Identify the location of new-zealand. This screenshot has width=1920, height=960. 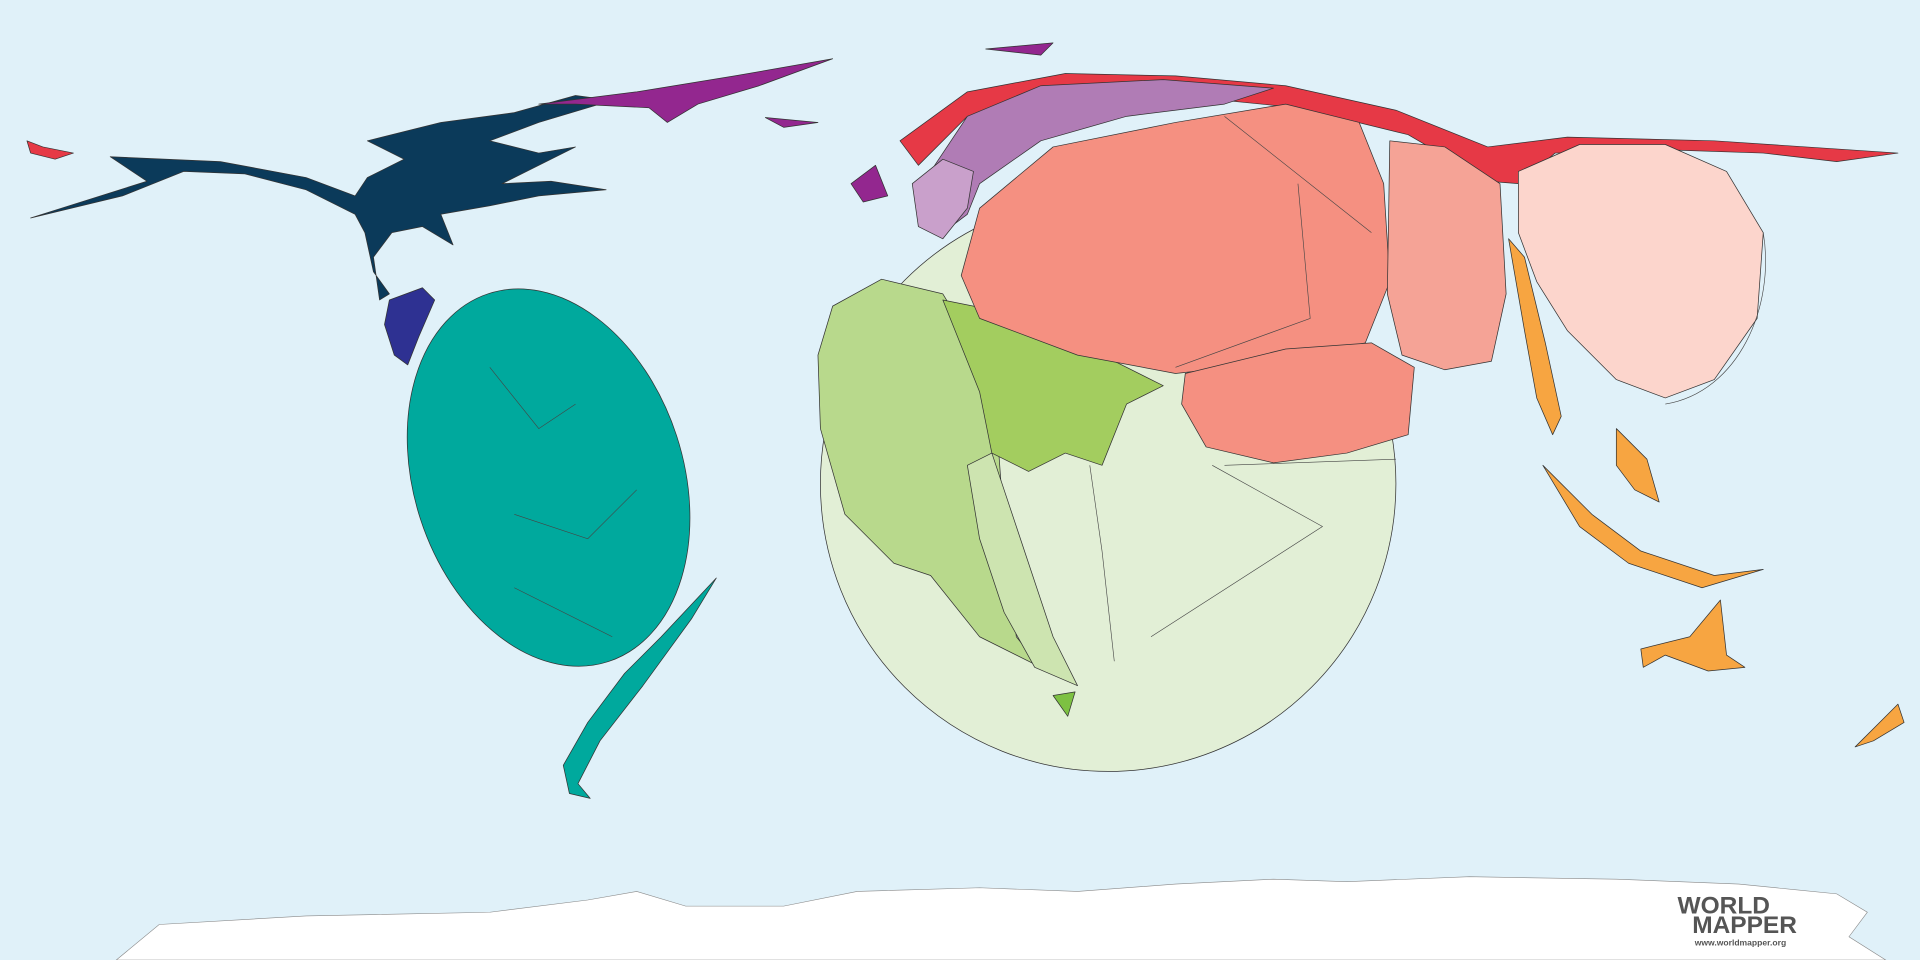
(1879, 725).